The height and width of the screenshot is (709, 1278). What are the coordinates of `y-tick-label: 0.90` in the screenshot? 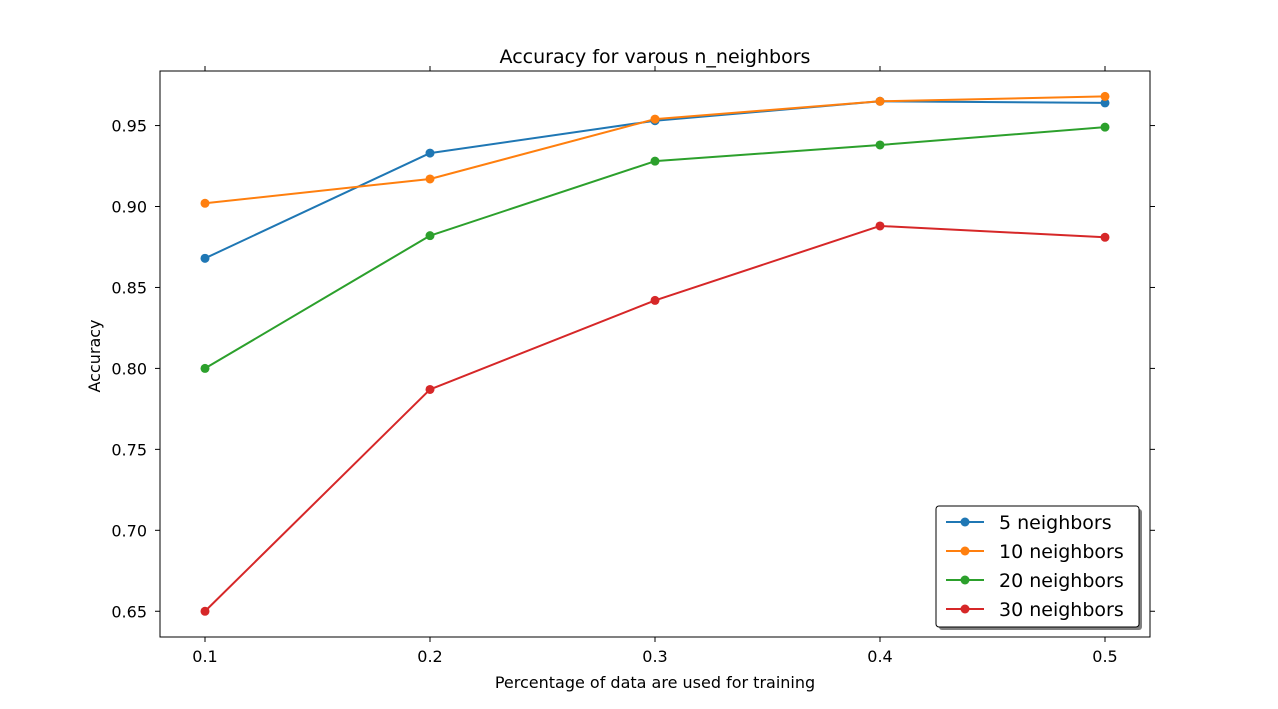 It's located at (129, 207).